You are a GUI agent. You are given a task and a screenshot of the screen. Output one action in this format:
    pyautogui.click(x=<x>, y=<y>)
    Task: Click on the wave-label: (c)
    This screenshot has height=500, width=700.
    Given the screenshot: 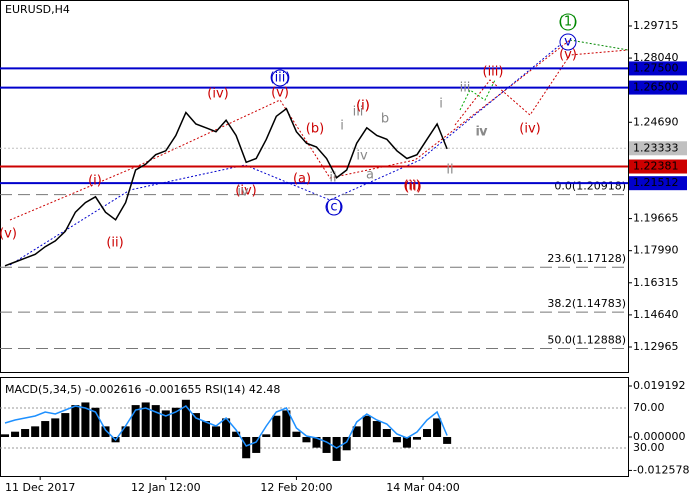 What is the action you would take?
    pyautogui.click(x=333, y=207)
    